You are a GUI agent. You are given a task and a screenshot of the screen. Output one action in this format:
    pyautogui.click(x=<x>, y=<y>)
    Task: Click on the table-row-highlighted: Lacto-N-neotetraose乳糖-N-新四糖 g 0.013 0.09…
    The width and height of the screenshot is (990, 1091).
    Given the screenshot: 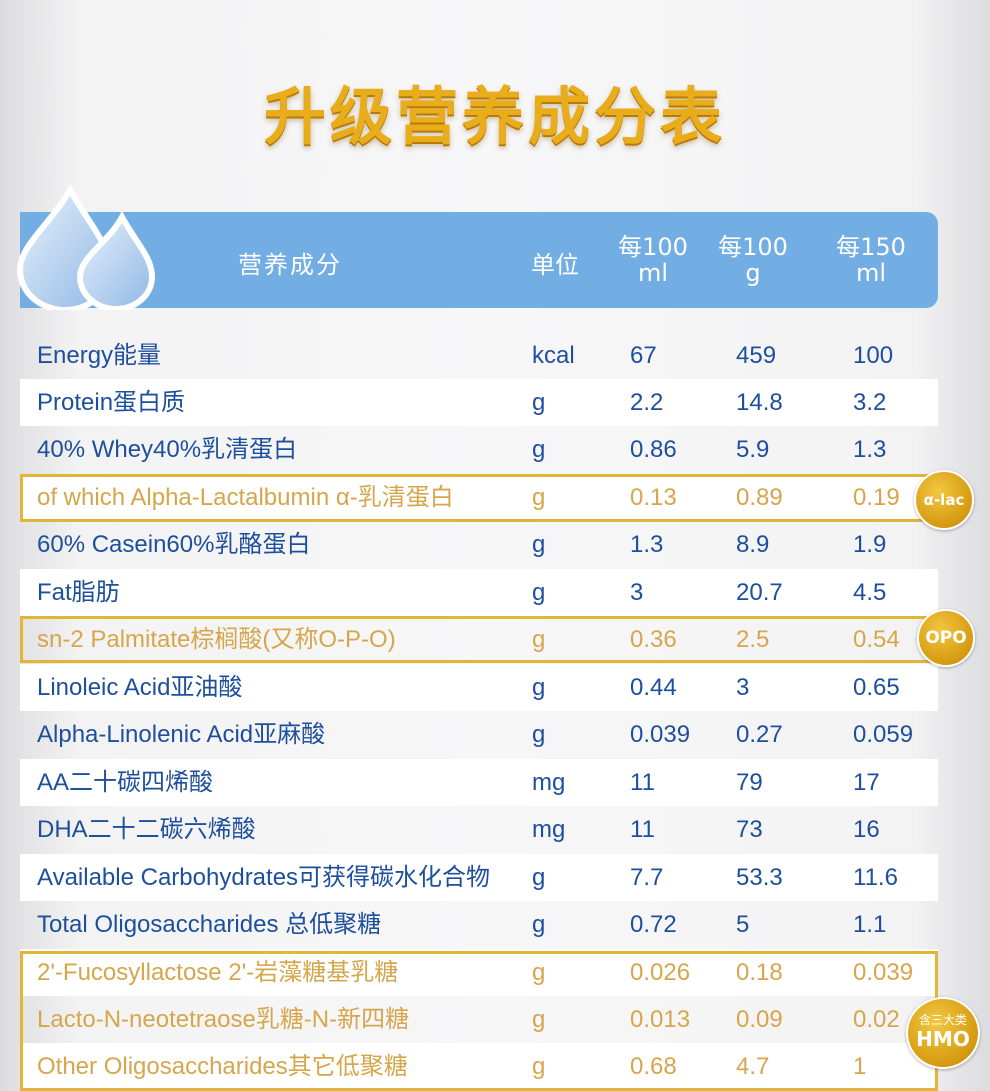 What is the action you would take?
    pyautogui.click(x=479, y=1019)
    